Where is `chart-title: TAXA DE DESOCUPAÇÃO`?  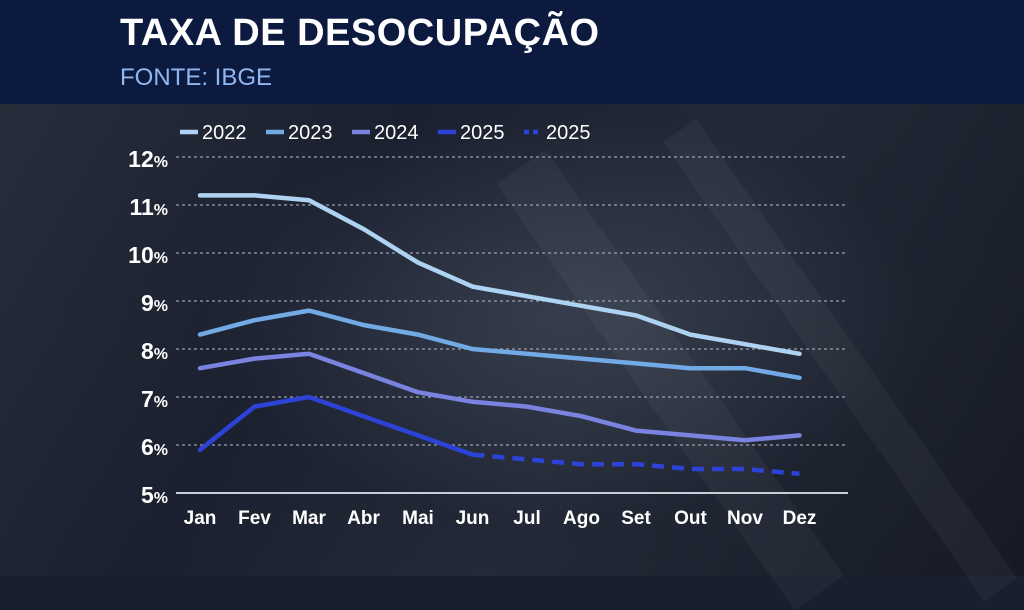 chart-title: TAXA DE DESOCUPAÇÃO is located at coordinates (360, 33).